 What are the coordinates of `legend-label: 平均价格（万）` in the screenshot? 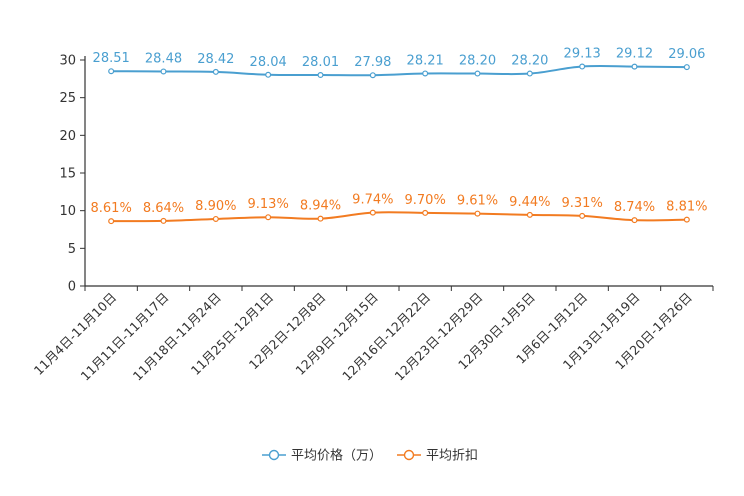 It's located at (336, 456).